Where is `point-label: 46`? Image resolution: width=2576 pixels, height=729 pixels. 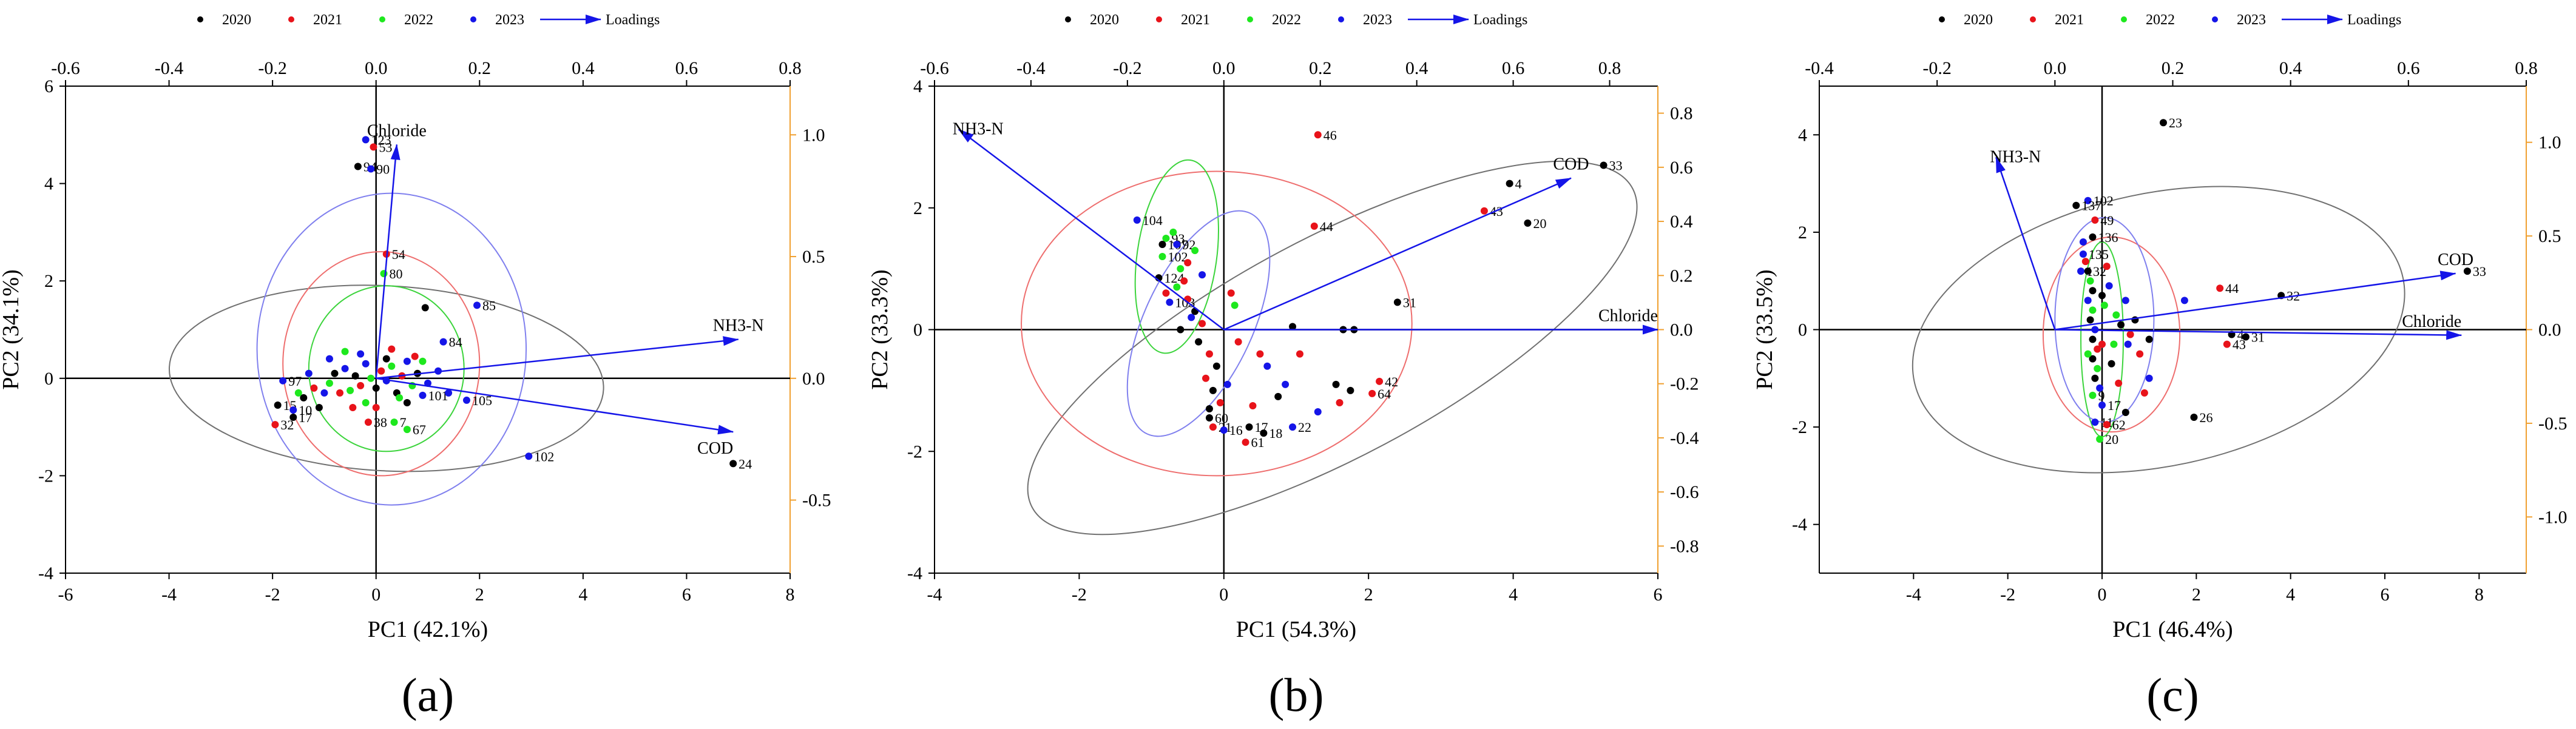
point-label: 46 is located at coordinates (1330, 135).